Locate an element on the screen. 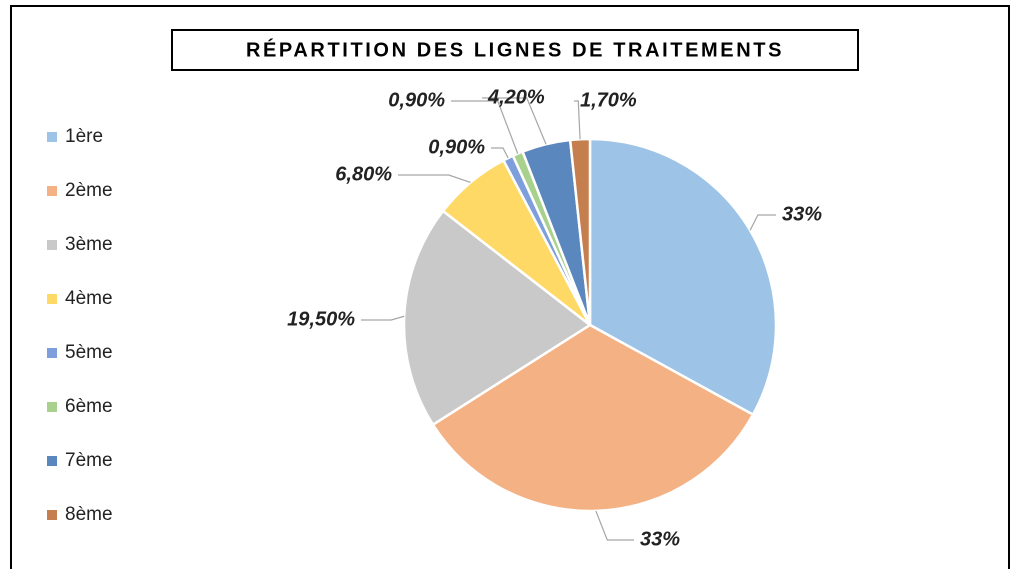 The height and width of the screenshot is (569, 1020). legend-label: 2ème is located at coordinates (89, 190).